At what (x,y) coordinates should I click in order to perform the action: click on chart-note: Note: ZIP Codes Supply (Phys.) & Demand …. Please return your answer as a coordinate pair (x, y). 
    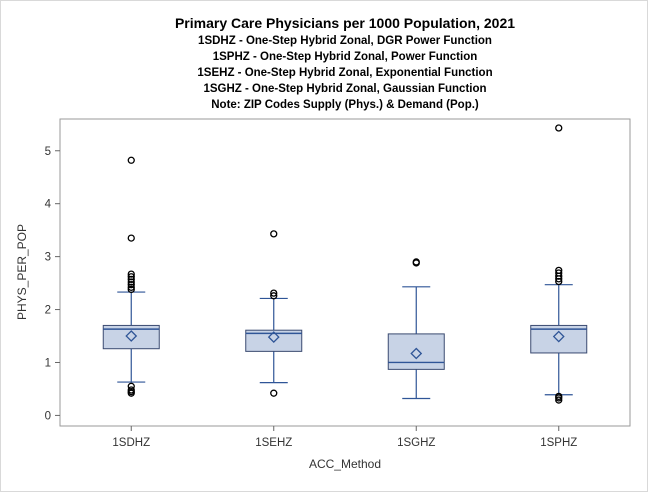
    Looking at the image, I should click on (345, 105).